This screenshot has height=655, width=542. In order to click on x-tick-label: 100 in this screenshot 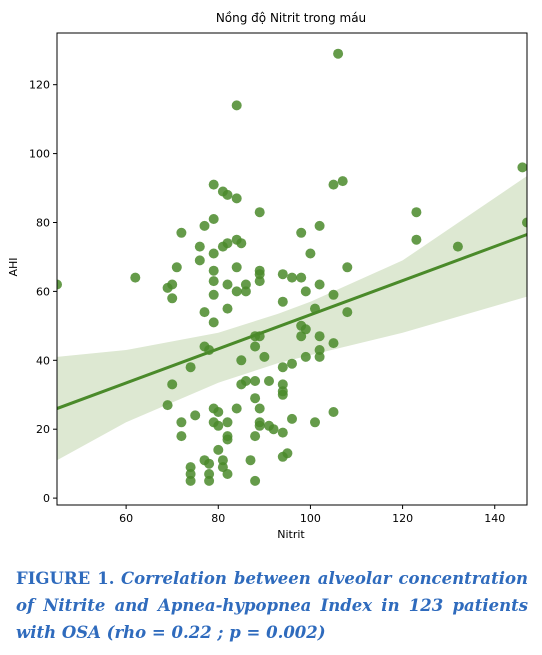, I will do `click(310, 518)`.